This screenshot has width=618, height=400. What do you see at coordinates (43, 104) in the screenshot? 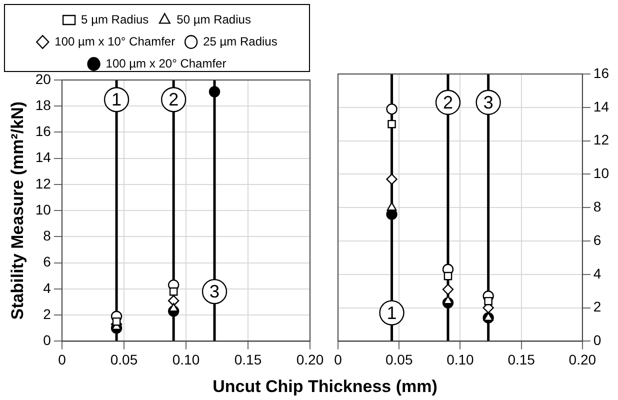
I see `y-tick-label: 18` at bounding box center [43, 104].